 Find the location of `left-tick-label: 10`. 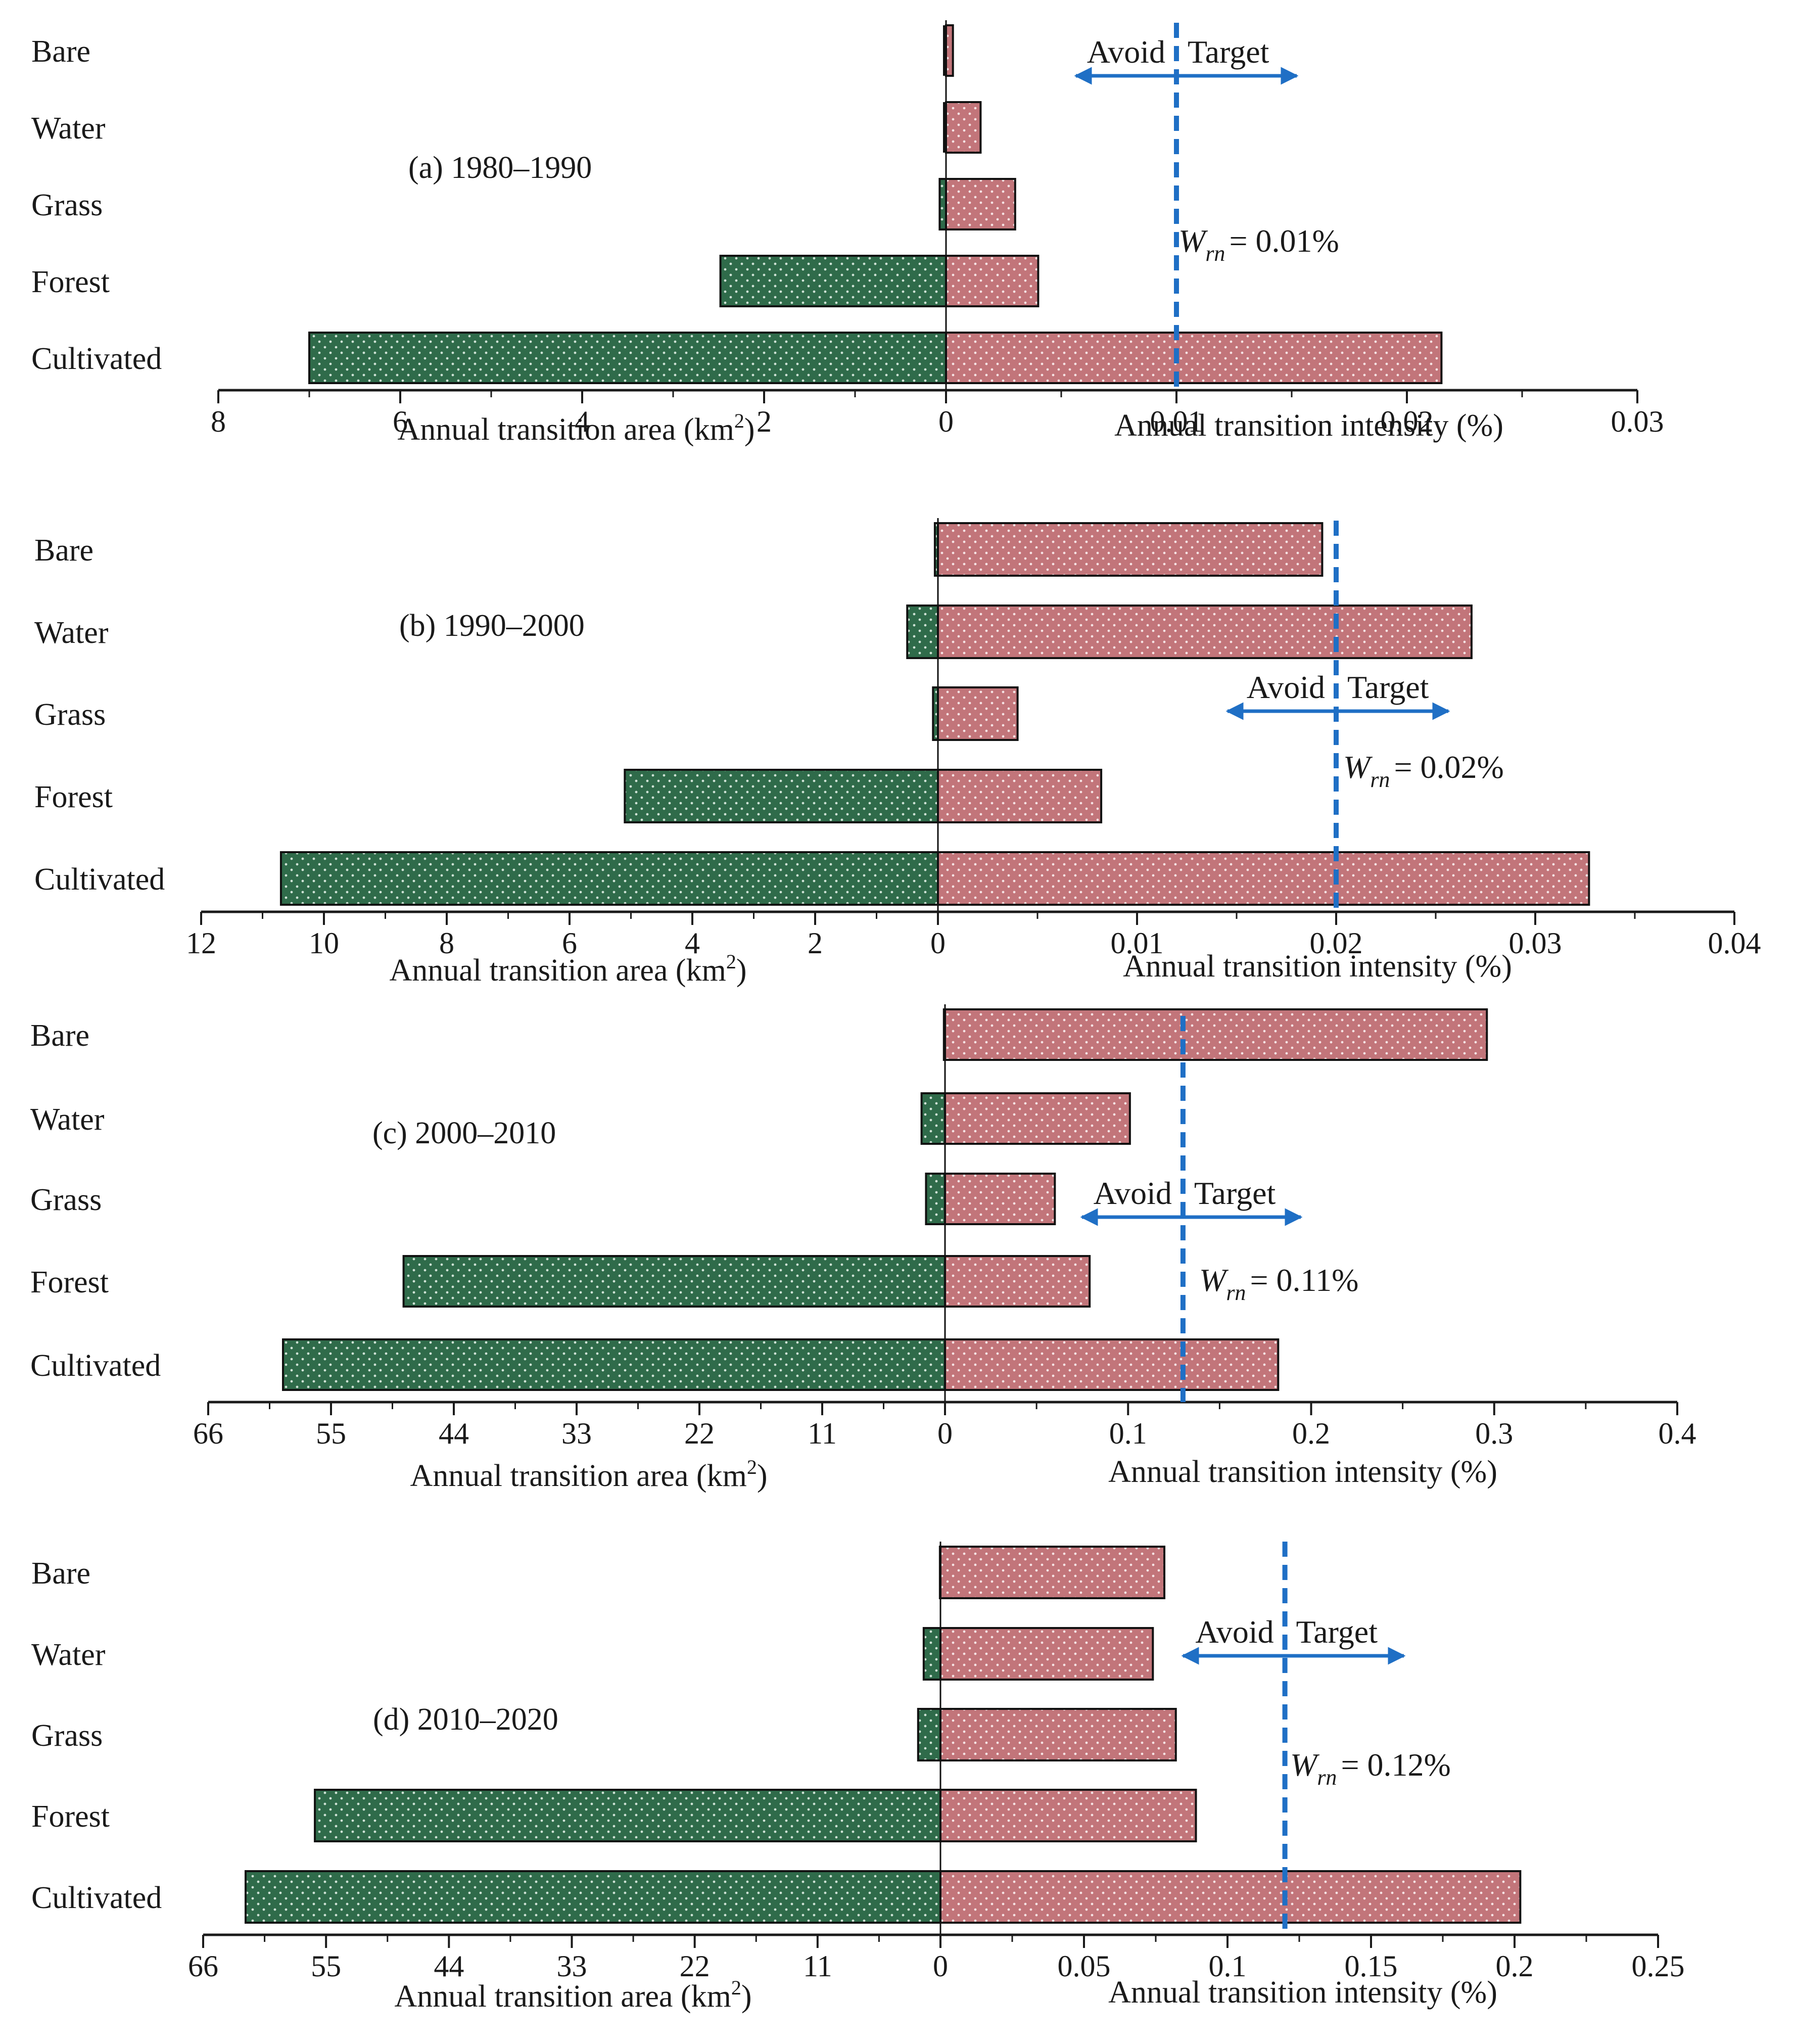

left-tick-label: 10 is located at coordinates (324, 943).